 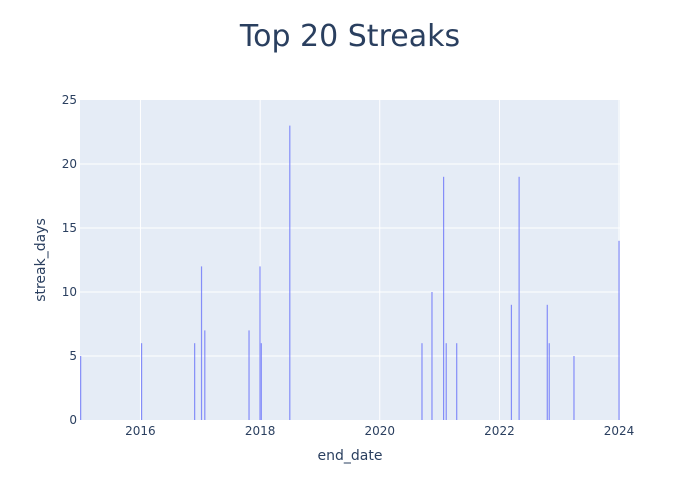 I want to click on y-tick-label: 25, so click(x=69, y=100).